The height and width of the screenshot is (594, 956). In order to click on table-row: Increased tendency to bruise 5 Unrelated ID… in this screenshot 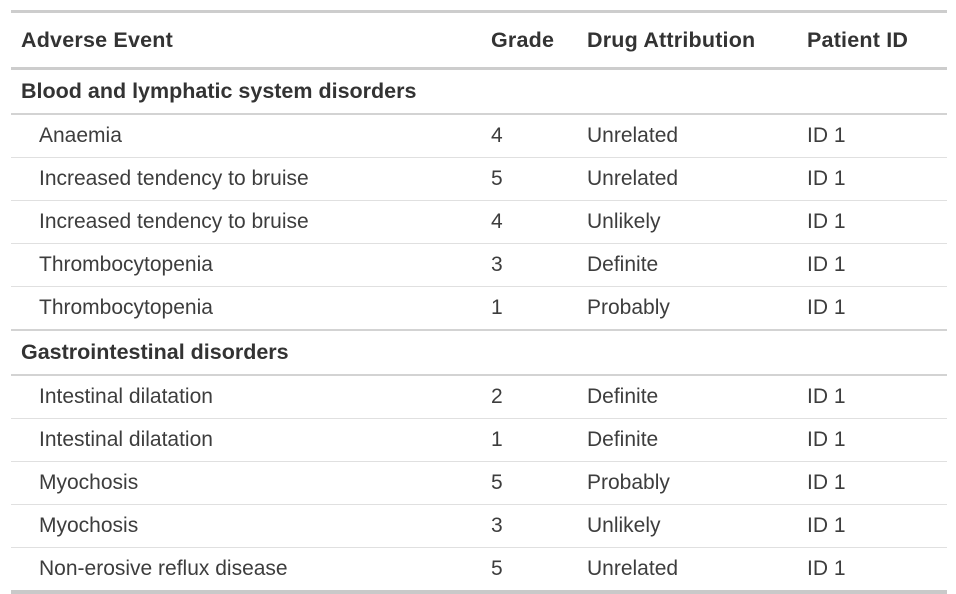, I will do `click(479, 179)`.